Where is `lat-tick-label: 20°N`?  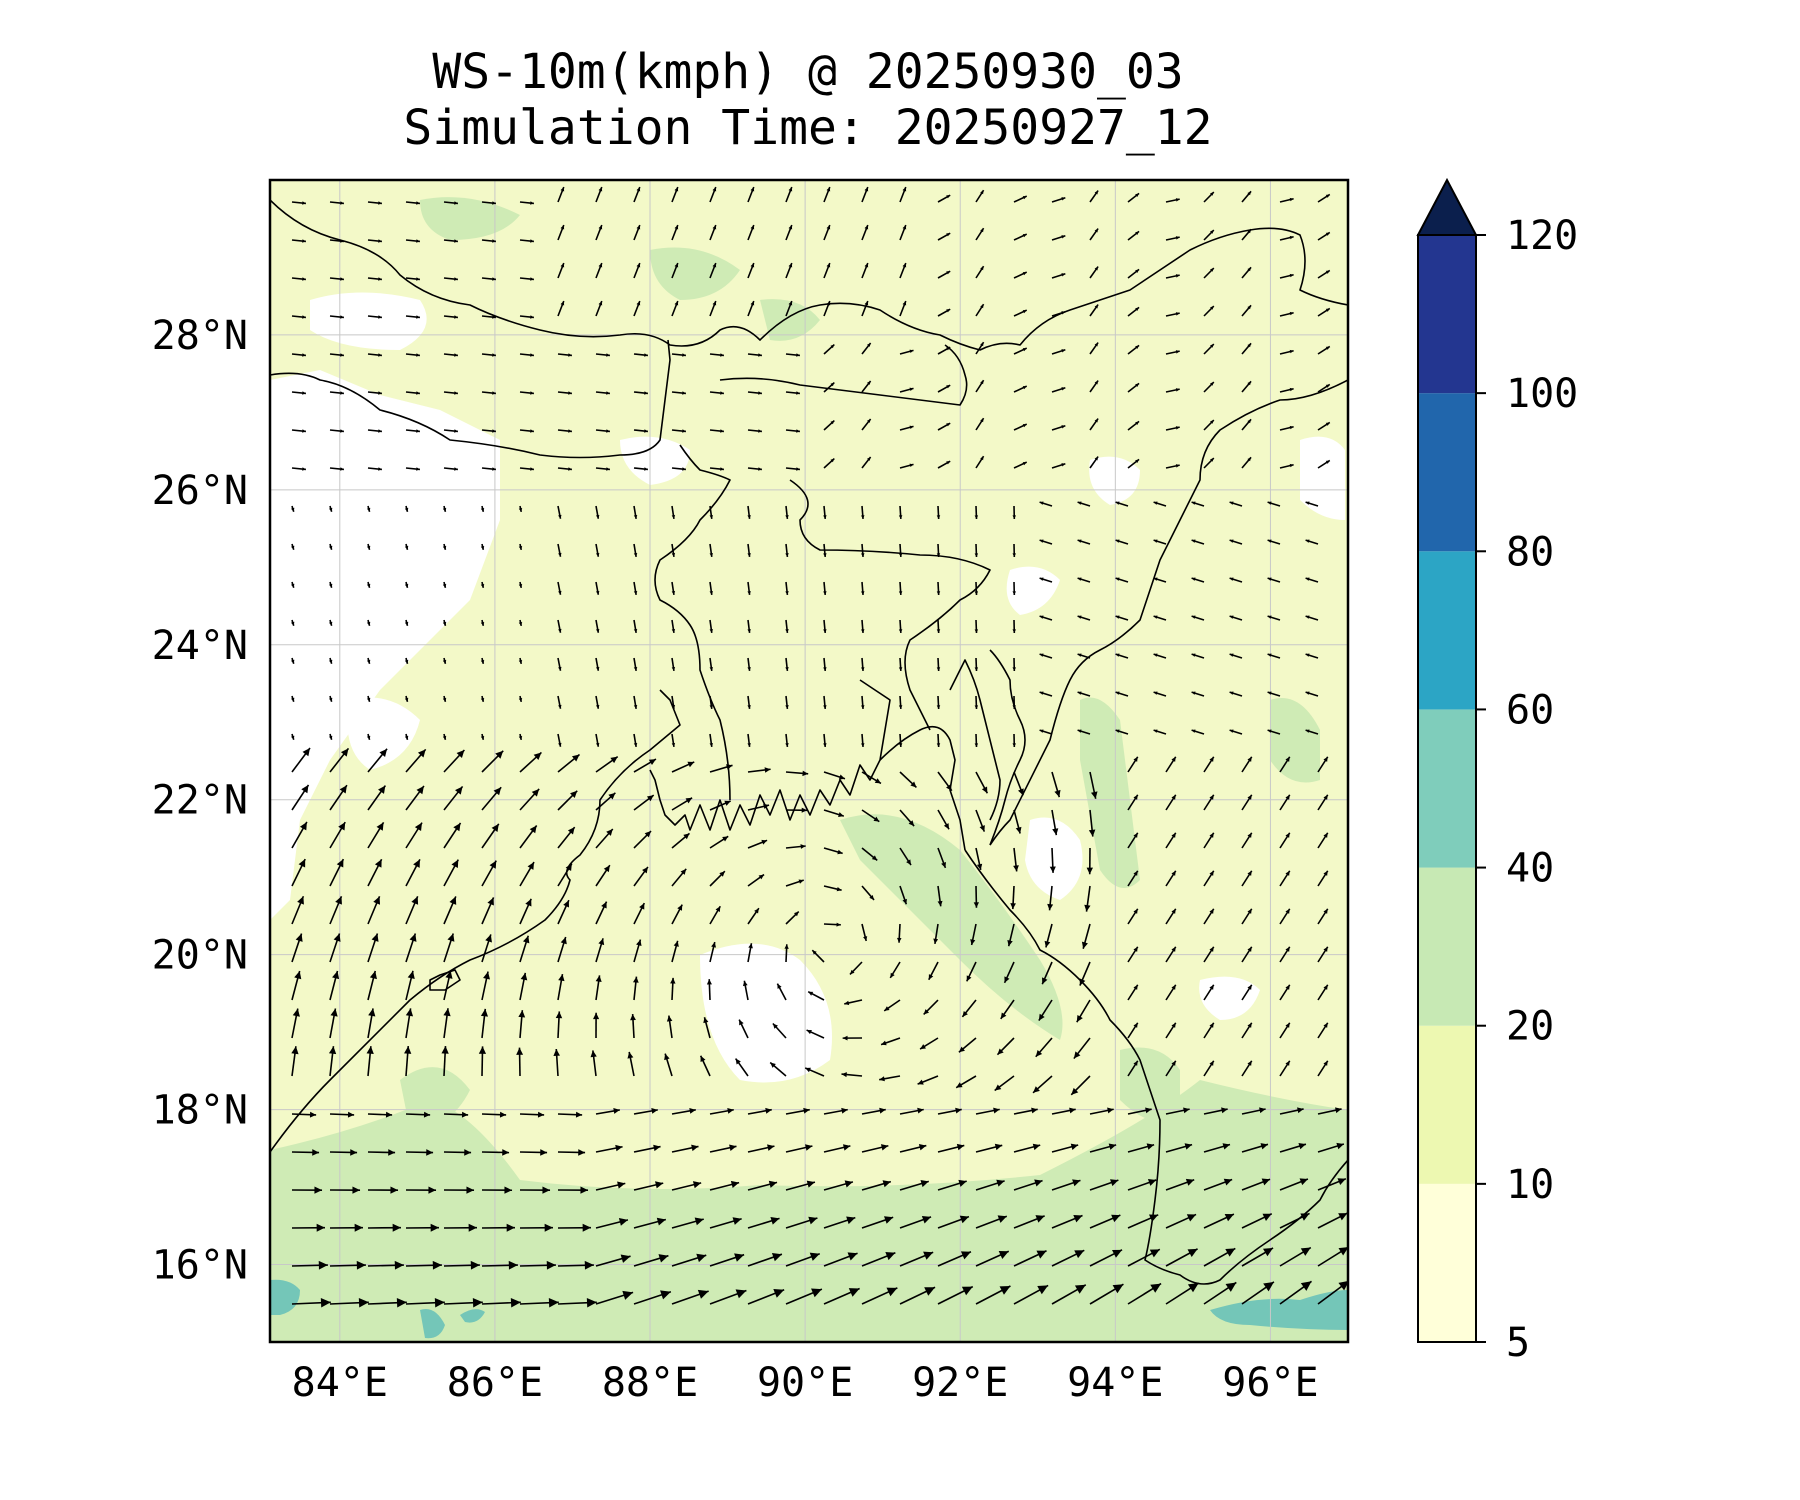
lat-tick-label: 20°N is located at coordinates (200, 956).